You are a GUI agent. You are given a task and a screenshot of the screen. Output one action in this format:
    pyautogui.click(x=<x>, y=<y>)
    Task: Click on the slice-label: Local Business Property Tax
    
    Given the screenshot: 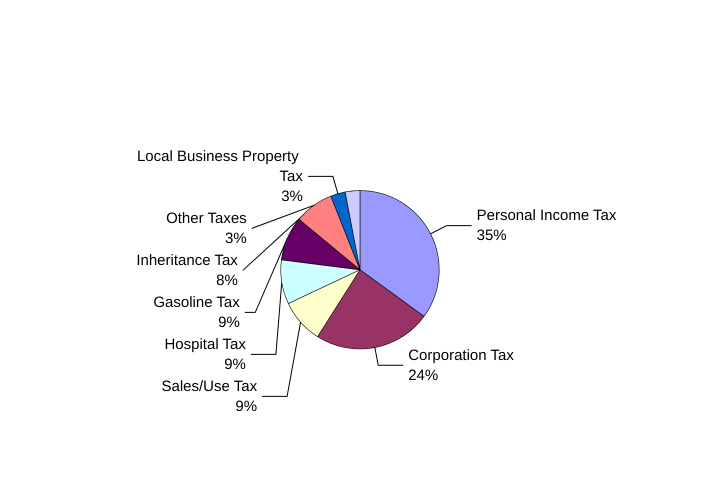 What is the action you would take?
    pyautogui.click(x=220, y=166)
    